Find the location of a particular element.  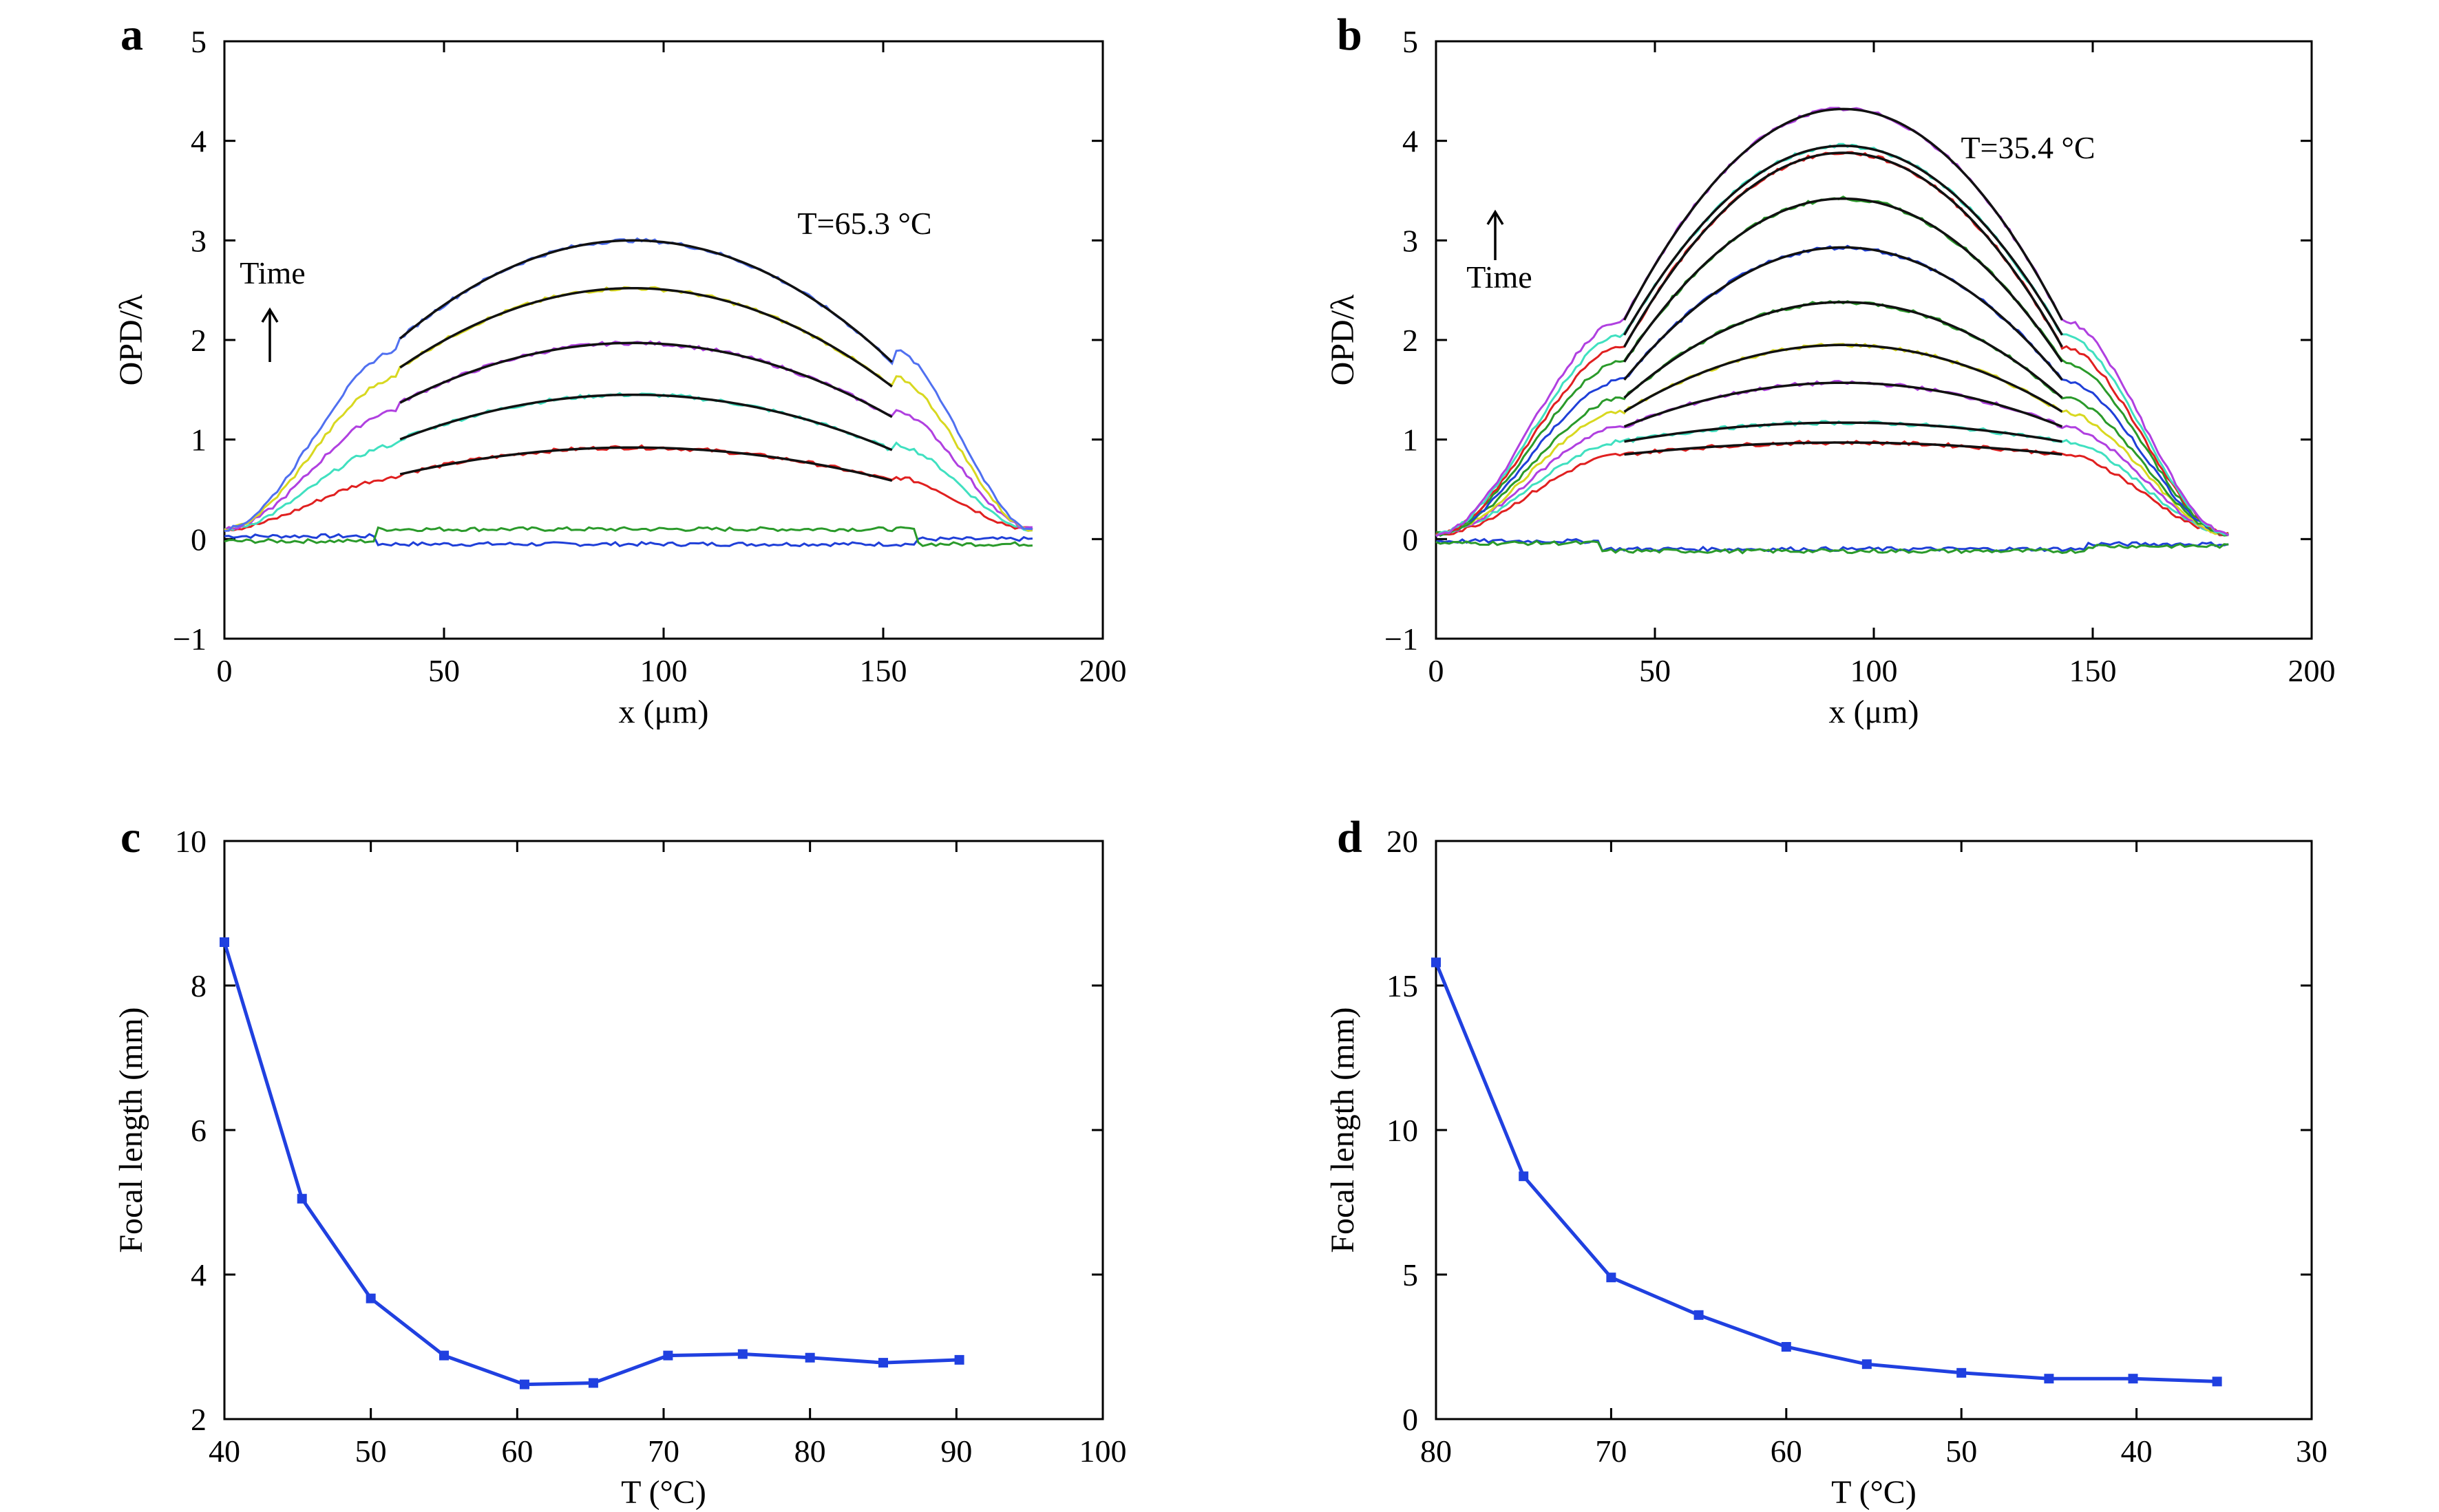

panel-letter: b is located at coordinates (1349, 35).